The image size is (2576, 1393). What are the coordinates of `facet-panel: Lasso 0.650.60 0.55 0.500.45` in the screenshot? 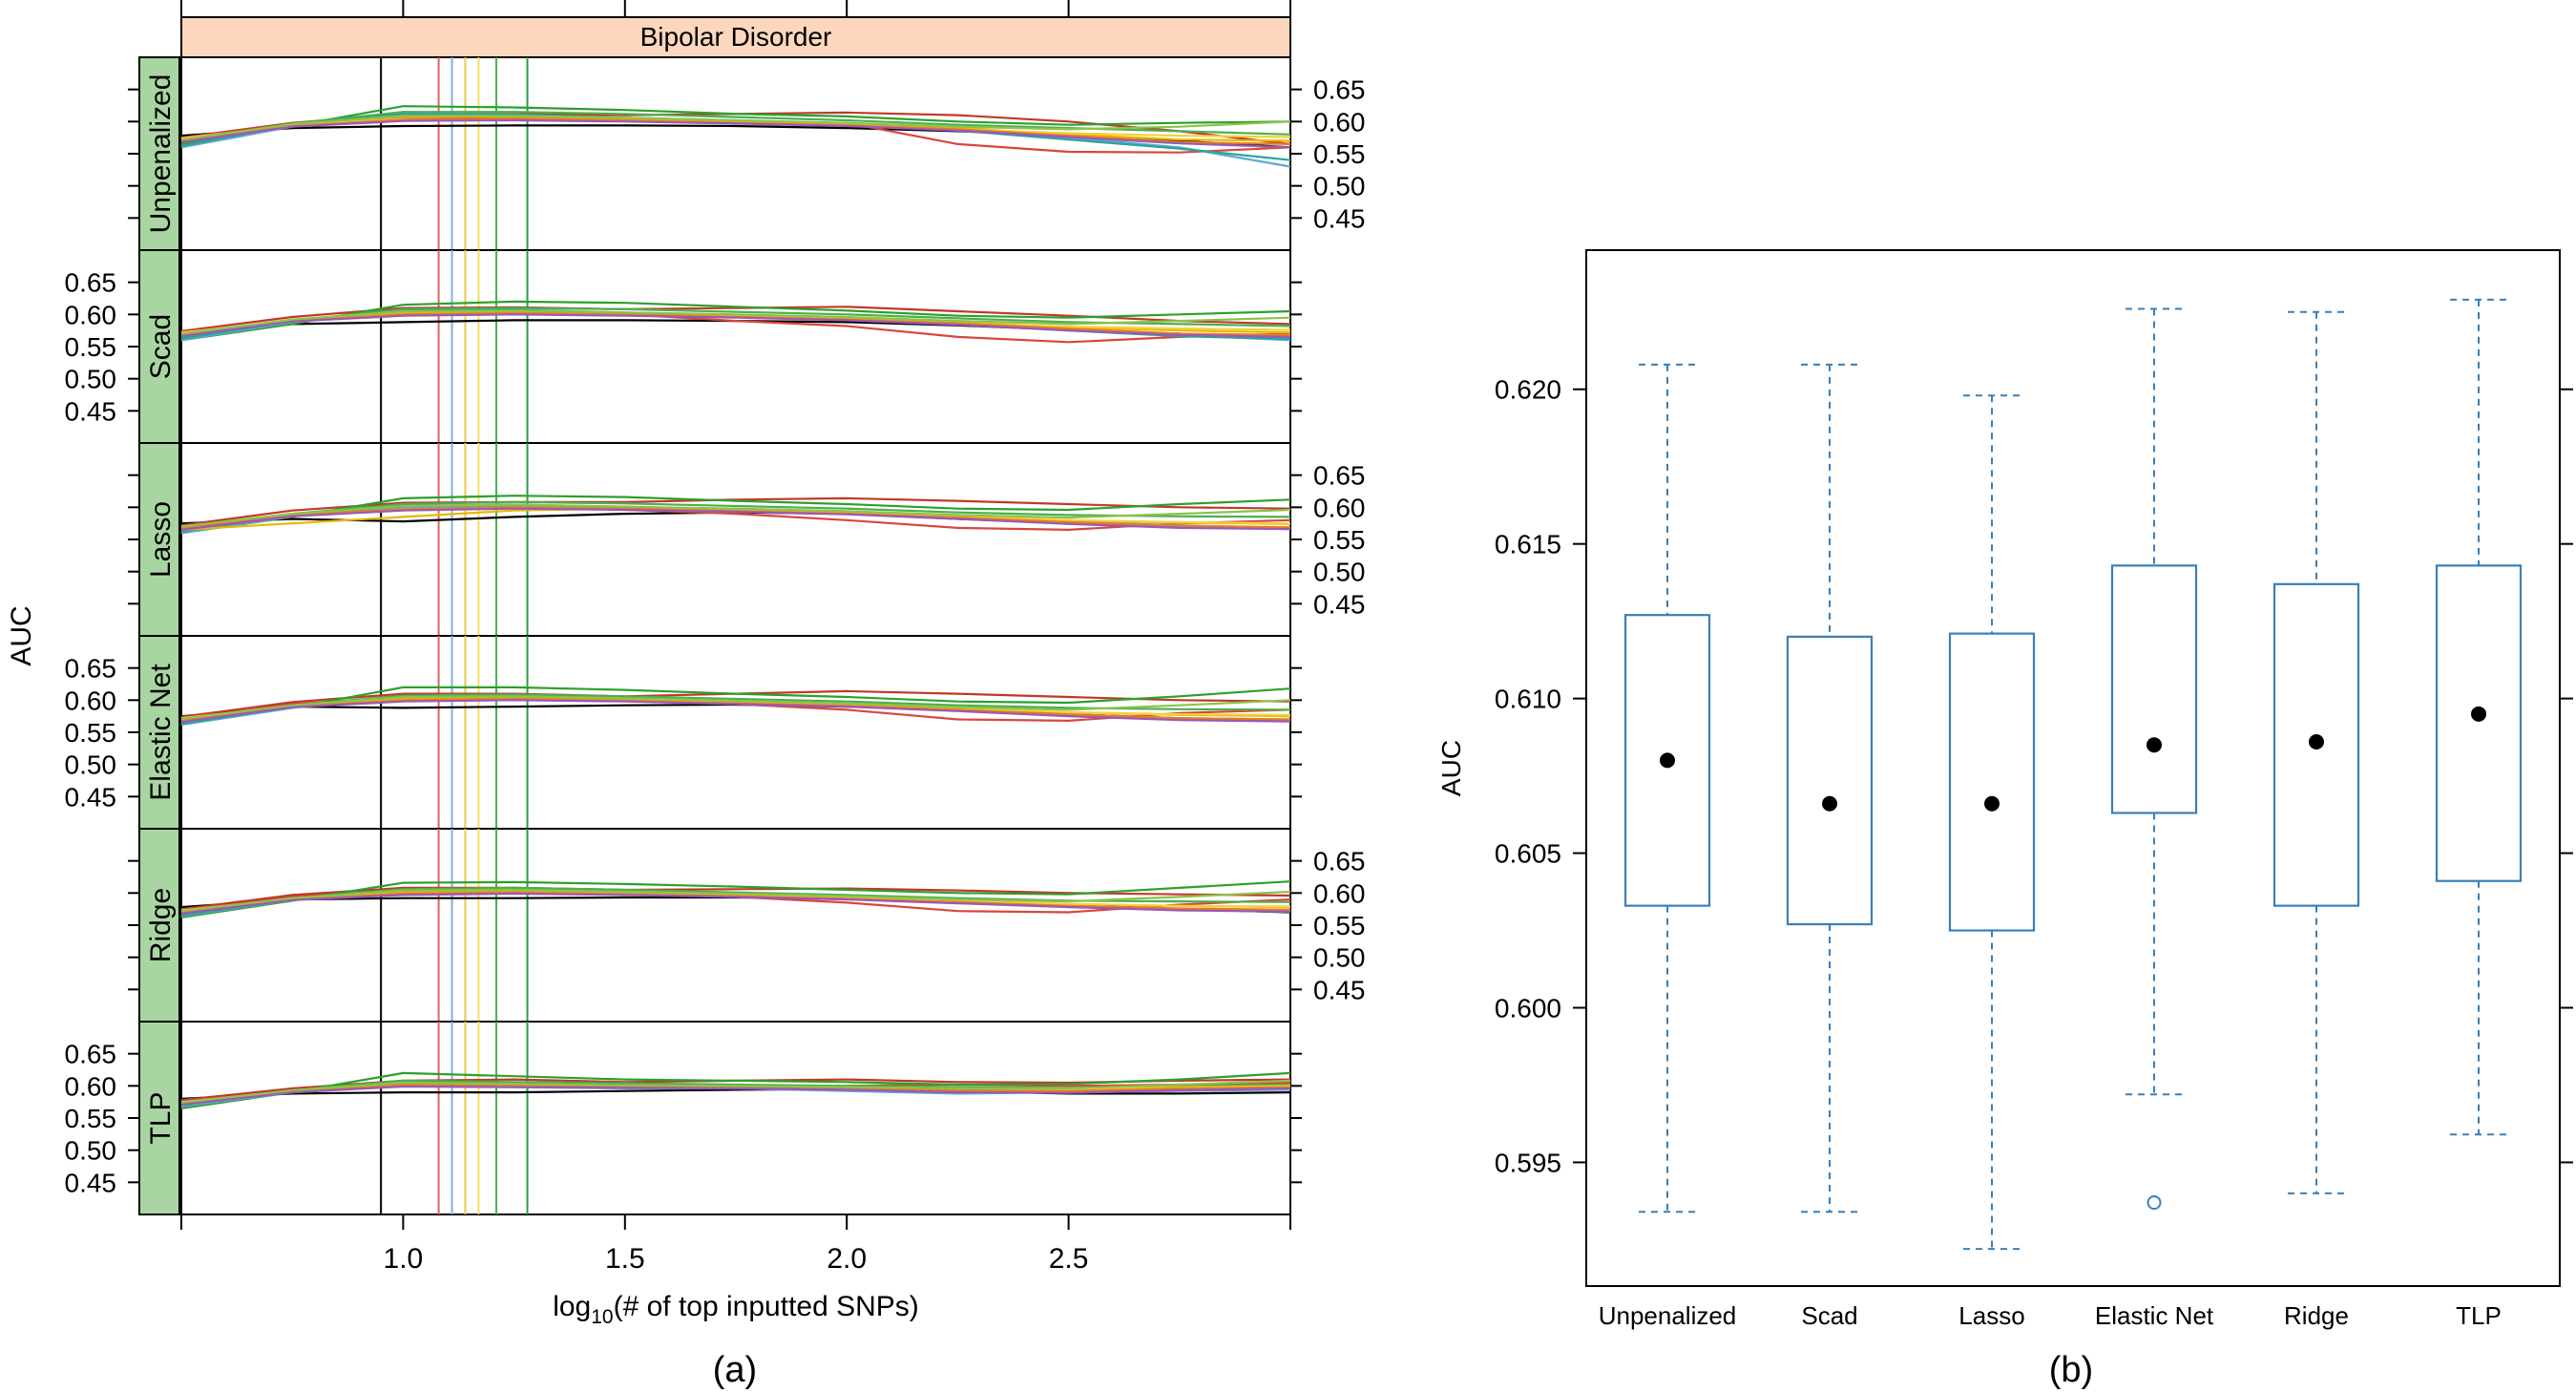 It's located at (747, 539).